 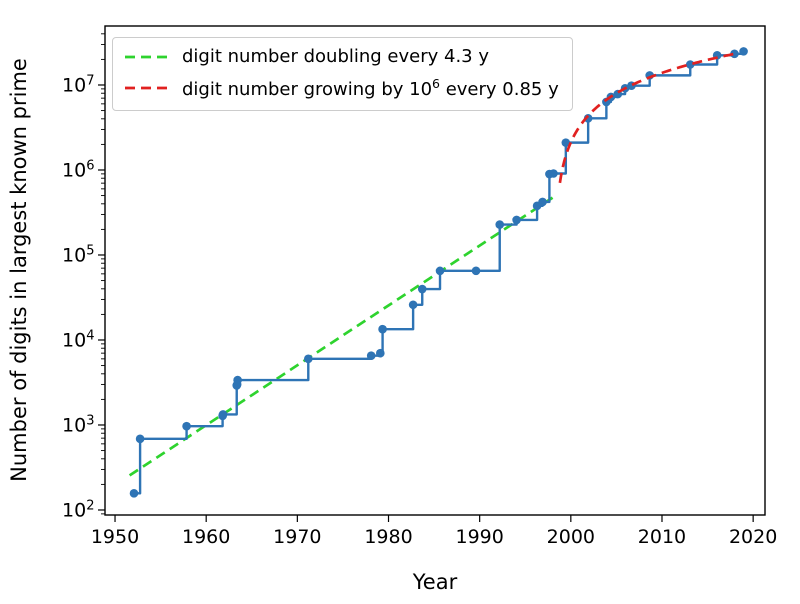 I want to click on red-dashed-line-sample, so click(x=147, y=88).